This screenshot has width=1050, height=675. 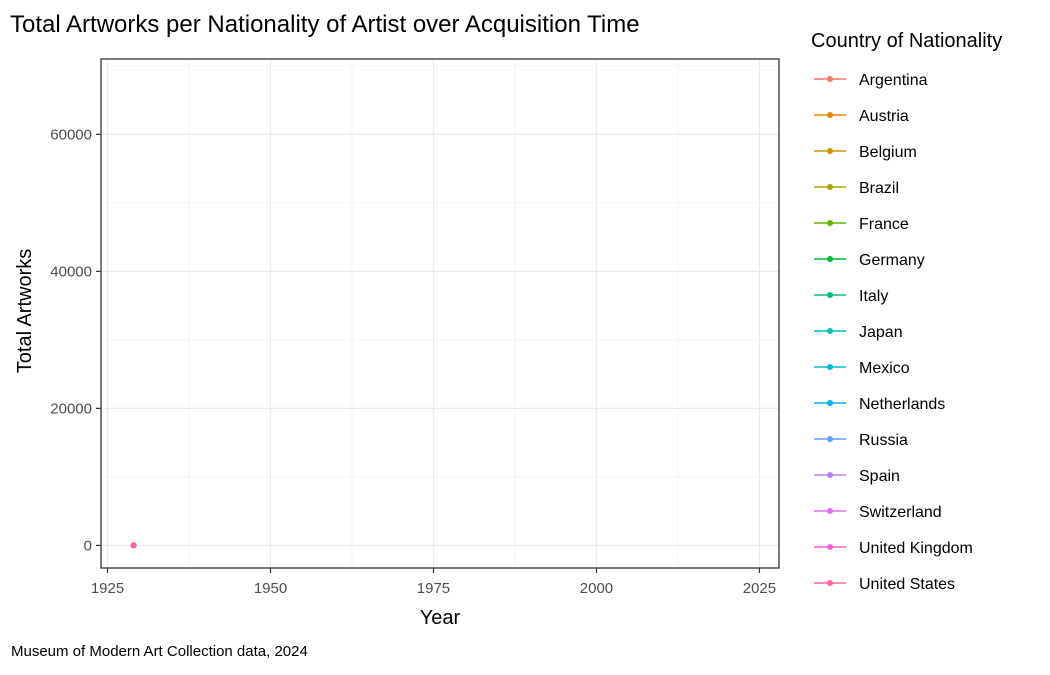 I want to click on y-tick-label: 0, so click(x=88, y=545).